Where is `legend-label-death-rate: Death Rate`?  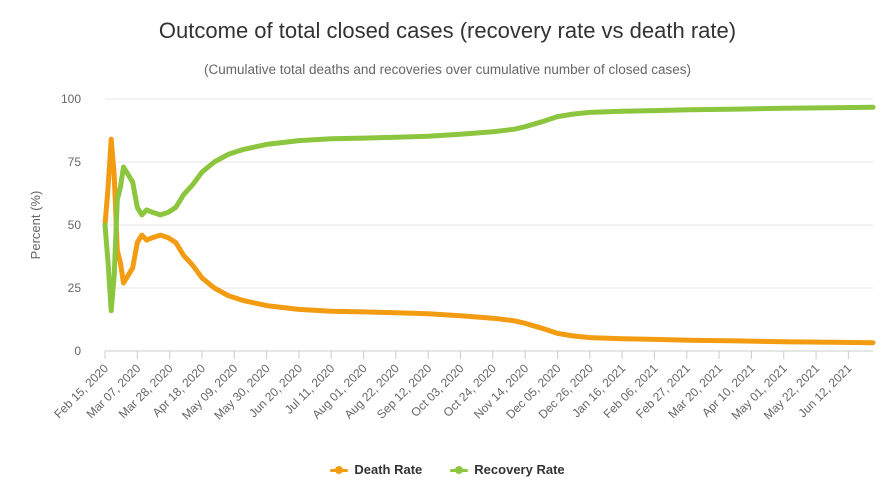
legend-label-death-rate: Death Rate is located at coordinates (388, 469).